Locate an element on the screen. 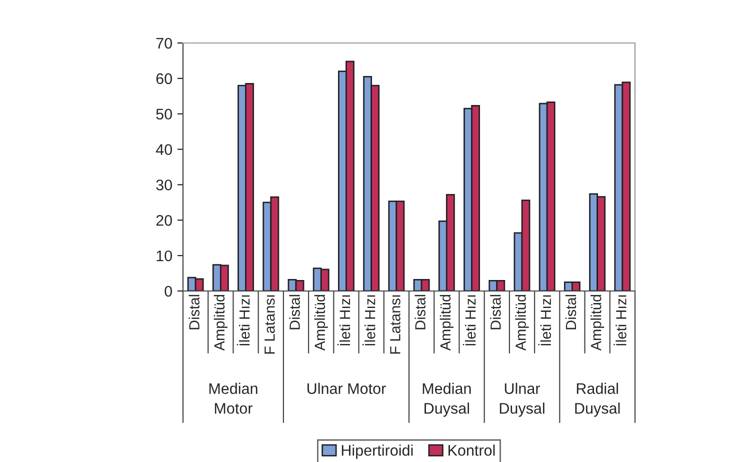  y-tick-label: 0 is located at coordinates (168, 291).